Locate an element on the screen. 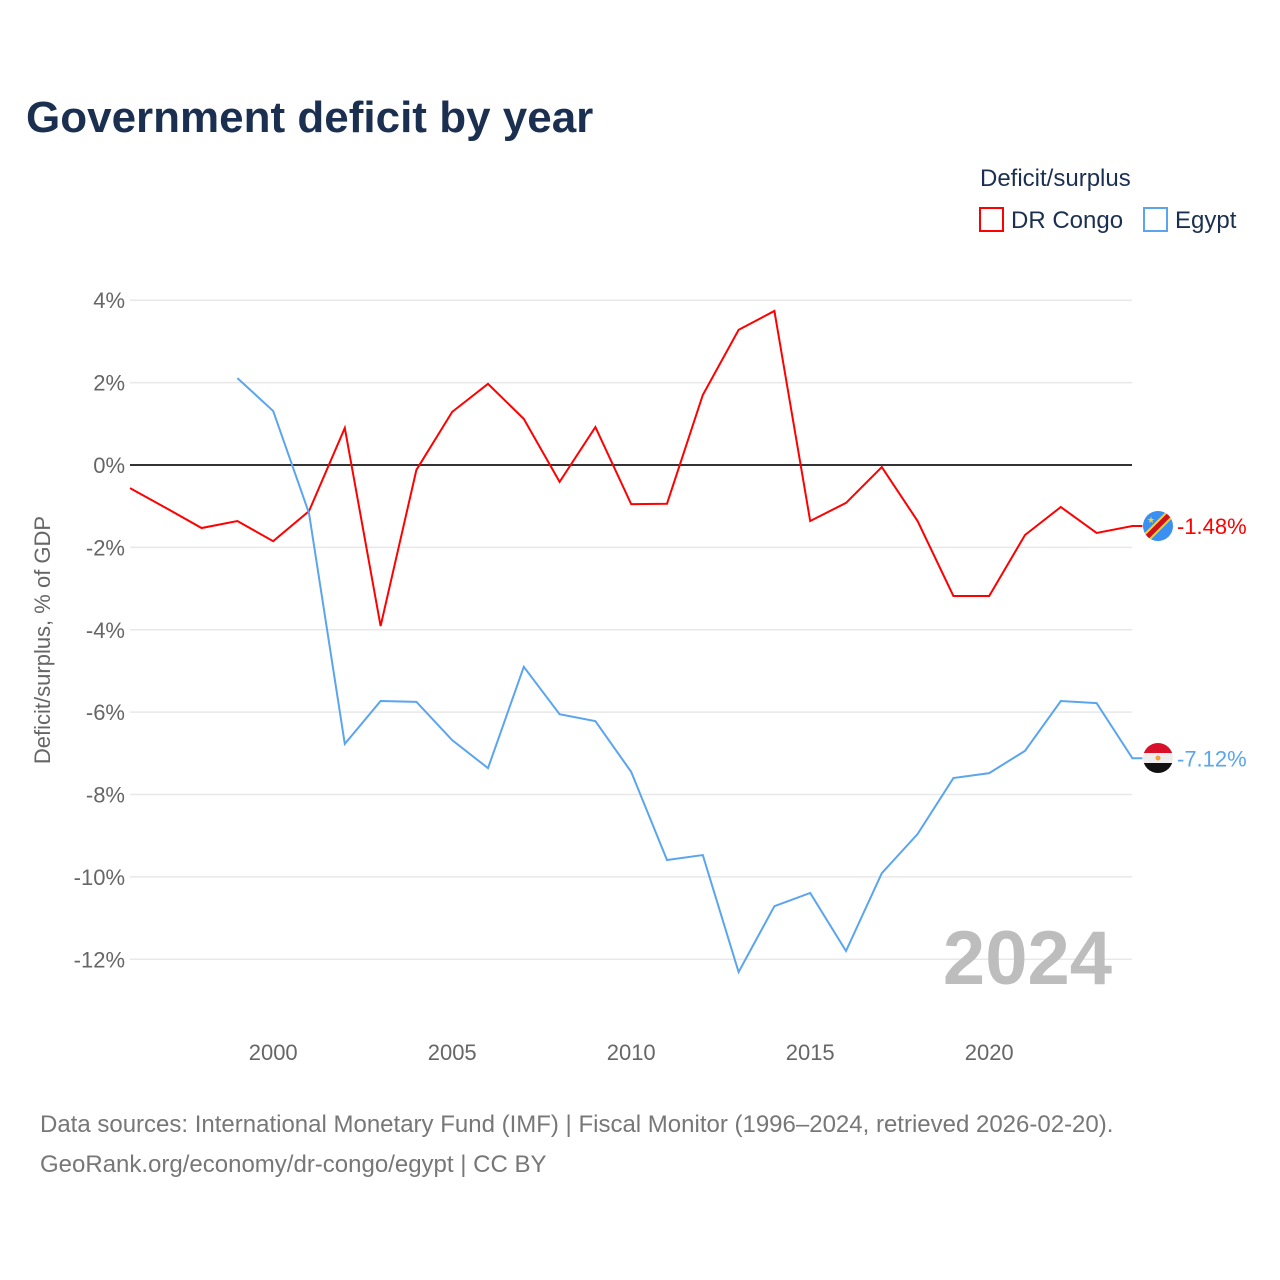 The width and height of the screenshot is (1280, 1280). y-axis: 4% 2% 0% -2% -4% -6% -8% -10% -12% is located at coordinates (99, 630).